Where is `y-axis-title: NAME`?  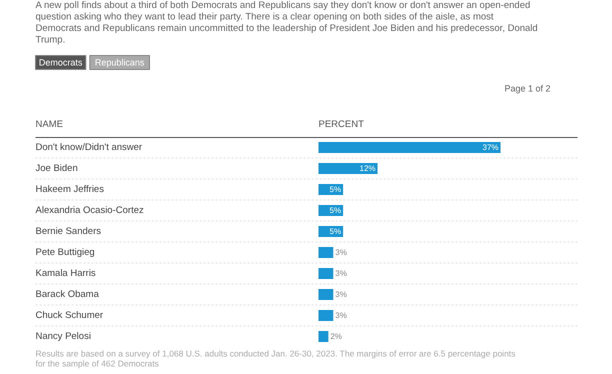 y-axis-title: NAME is located at coordinates (49, 124).